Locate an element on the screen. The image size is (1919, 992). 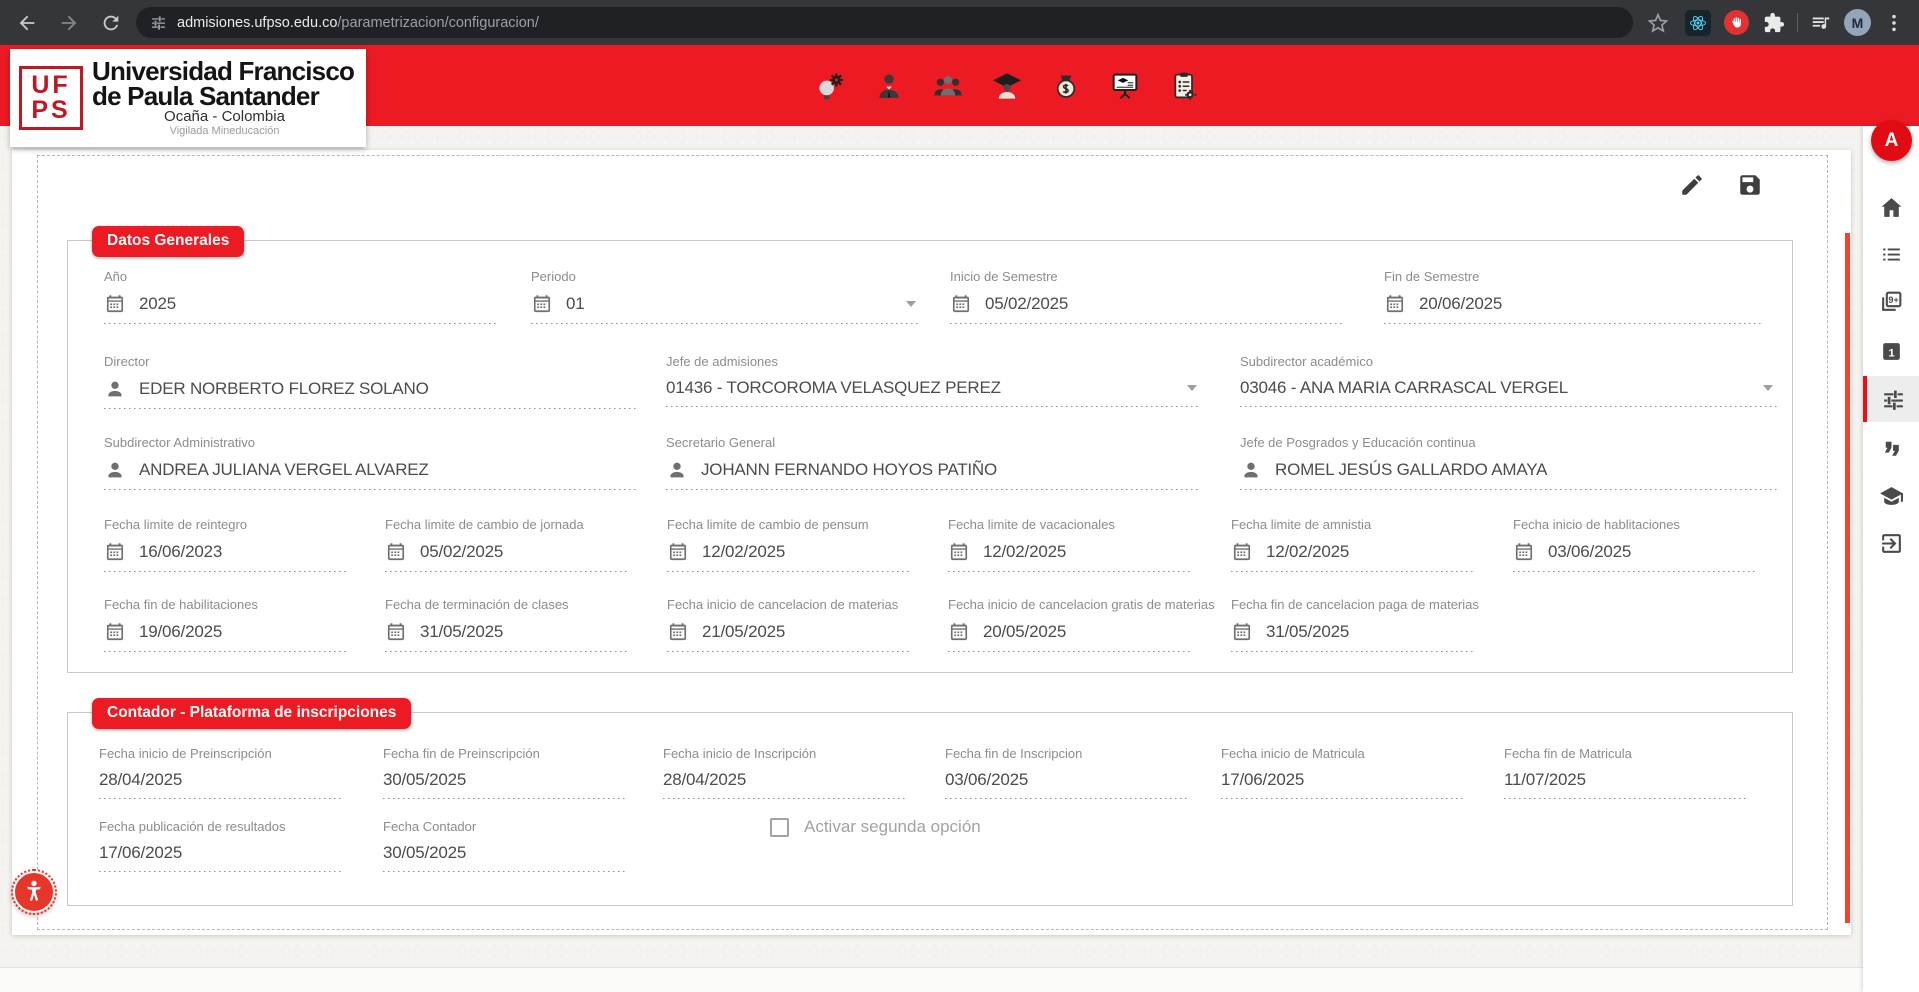
field-fecha-terminacion-clases: Fecha de terminación de clases 31/05/2025 is located at coordinates (507, 624).